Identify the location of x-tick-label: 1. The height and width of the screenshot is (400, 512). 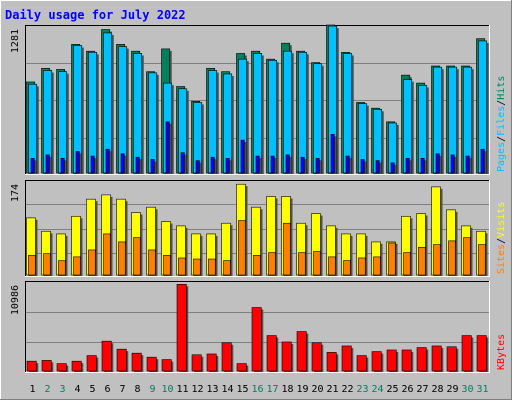
(32, 389).